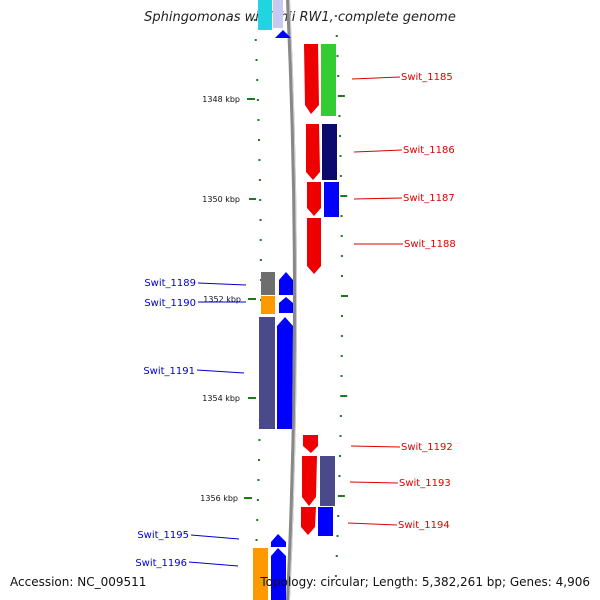 The height and width of the screenshot is (600, 600). Describe the element at coordinates (170, 283) in the screenshot. I see `gene-label-swit-1189: Swit_1189` at that location.